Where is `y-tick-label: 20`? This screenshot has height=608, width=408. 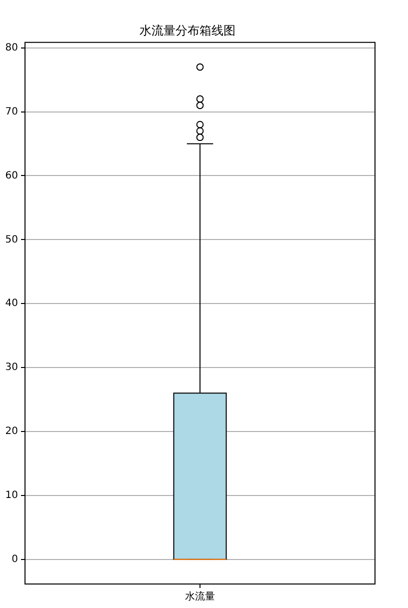
y-tick-label: 20 is located at coordinates (11, 432).